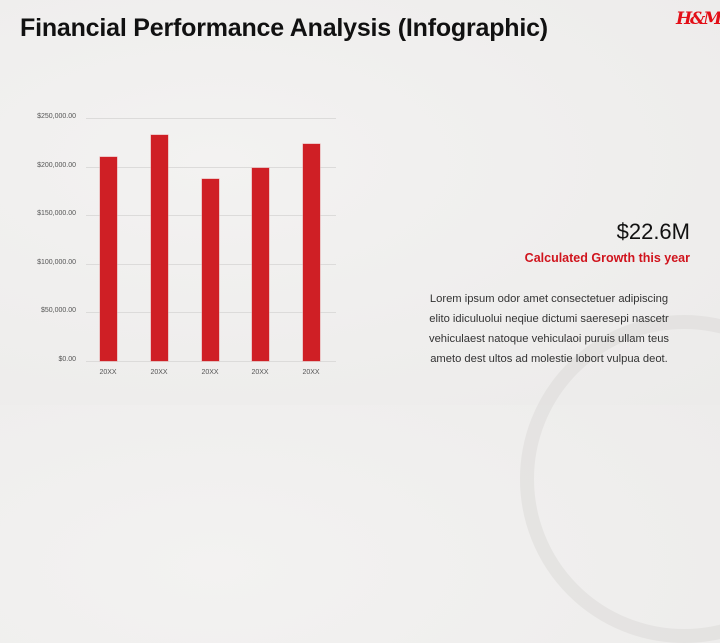 The height and width of the screenshot is (643, 720). I want to click on y-axis-tick-label: $150,000.00, so click(56, 214).